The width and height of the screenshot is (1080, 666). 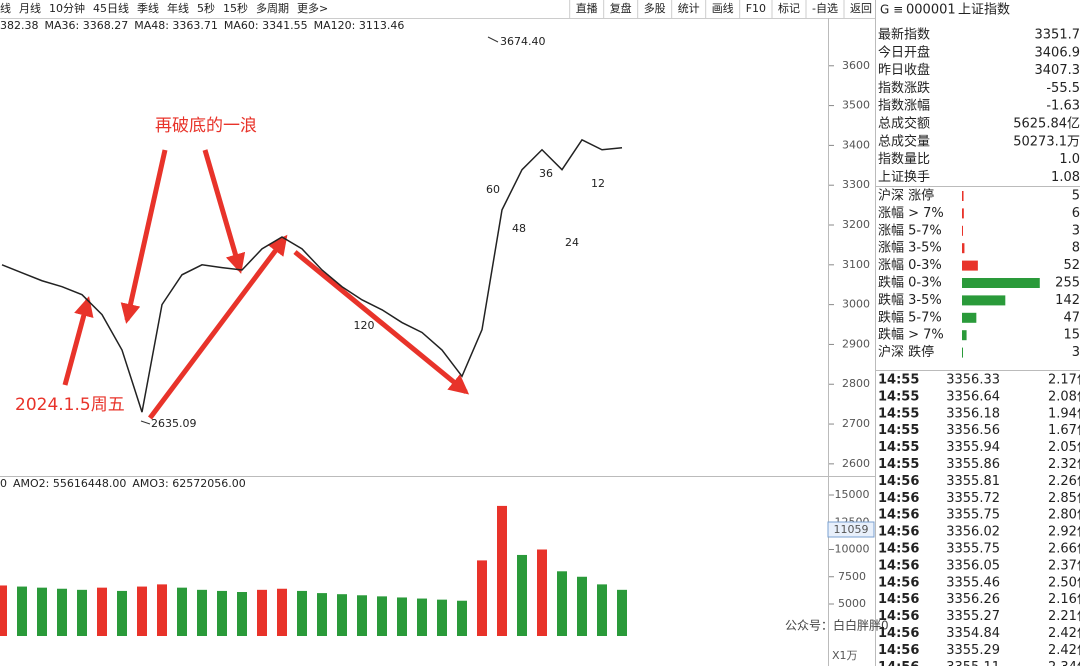 What do you see at coordinates (1046, 124) in the screenshot?
I see `stat-value: 5625.84亿` at bounding box center [1046, 124].